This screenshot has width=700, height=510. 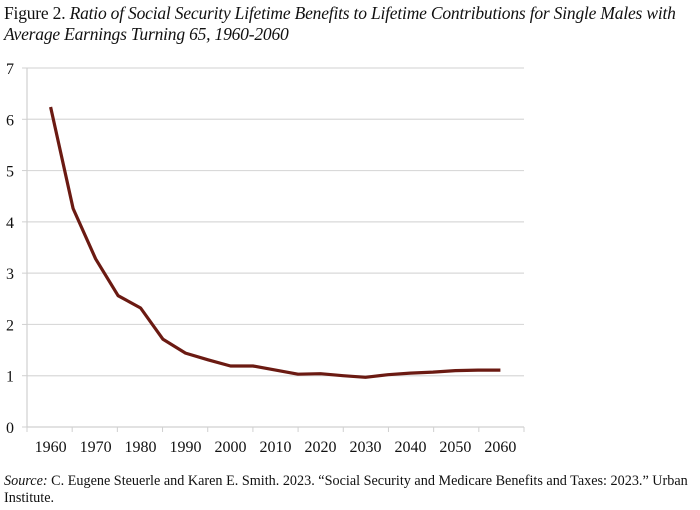 What do you see at coordinates (10, 377) in the screenshot?
I see `y-tick-label: 1` at bounding box center [10, 377].